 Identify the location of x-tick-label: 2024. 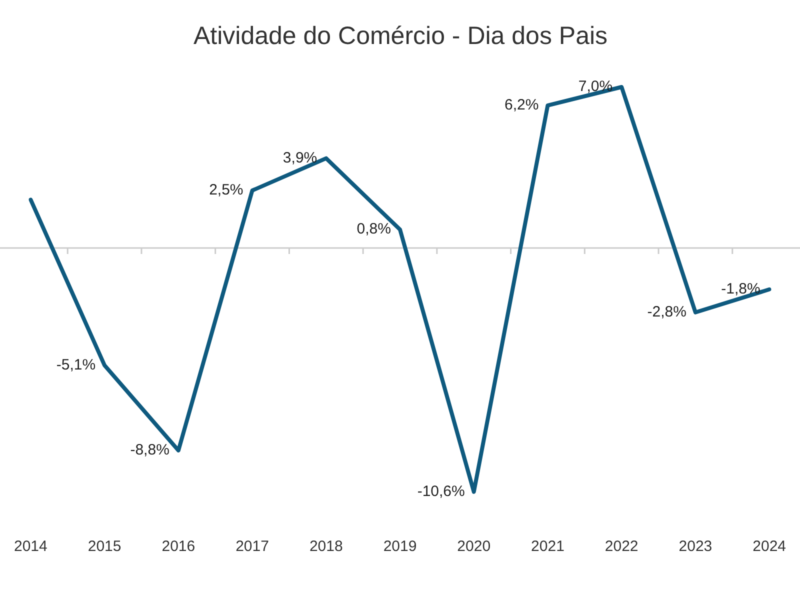
(769, 547).